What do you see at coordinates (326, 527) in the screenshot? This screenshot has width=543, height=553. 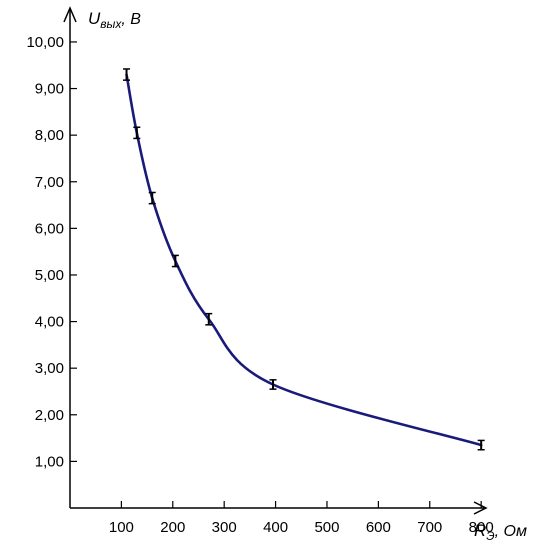 I see `x-tick-label: 500` at bounding box center [326, 527].